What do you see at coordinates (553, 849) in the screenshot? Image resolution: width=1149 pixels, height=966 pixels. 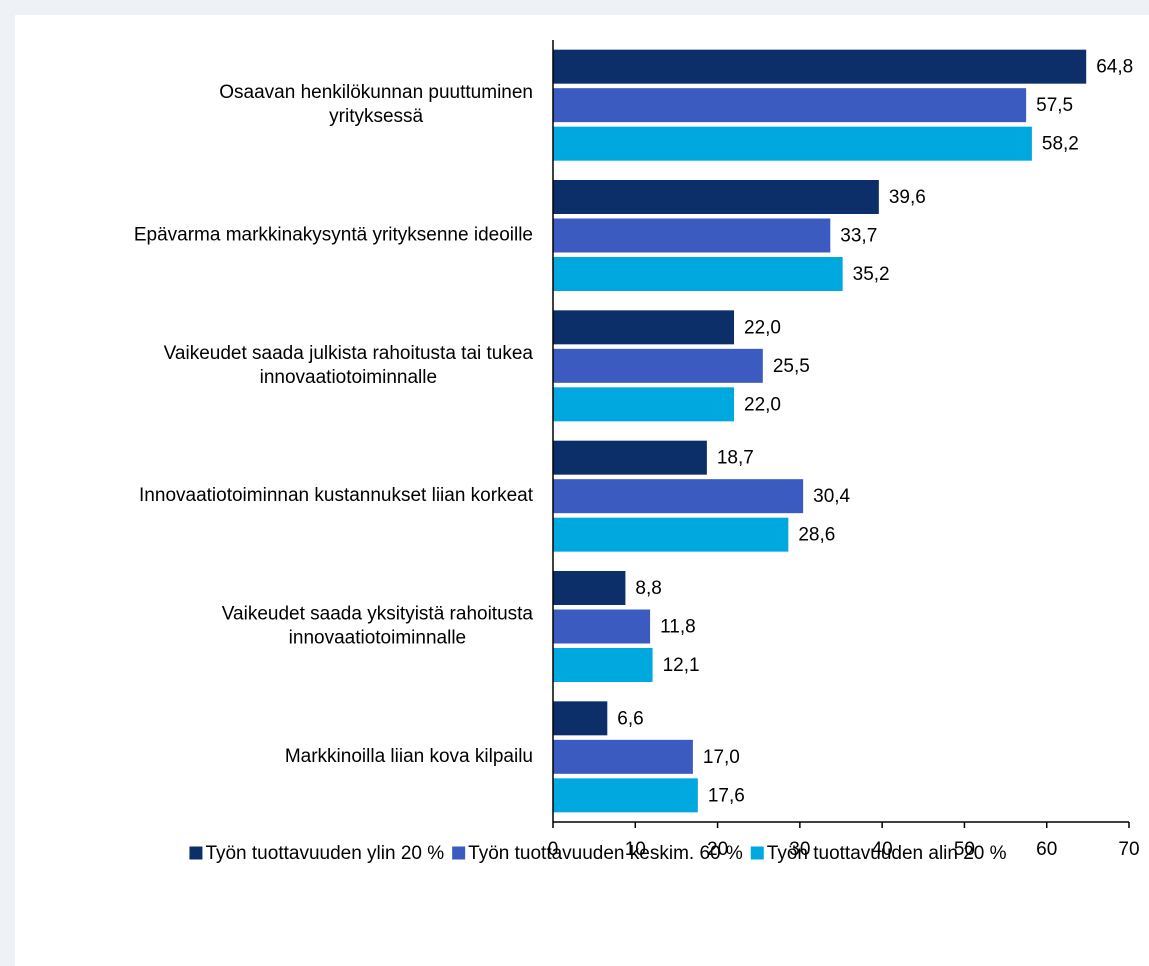 I see `x-tick-label: 0` at bounding box center [553, 849].